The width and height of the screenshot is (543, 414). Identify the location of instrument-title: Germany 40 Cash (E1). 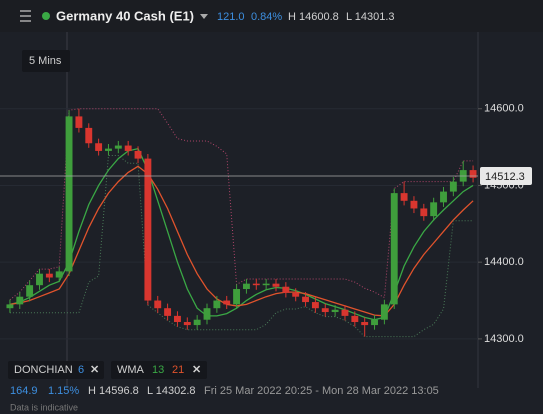
(125, 15).